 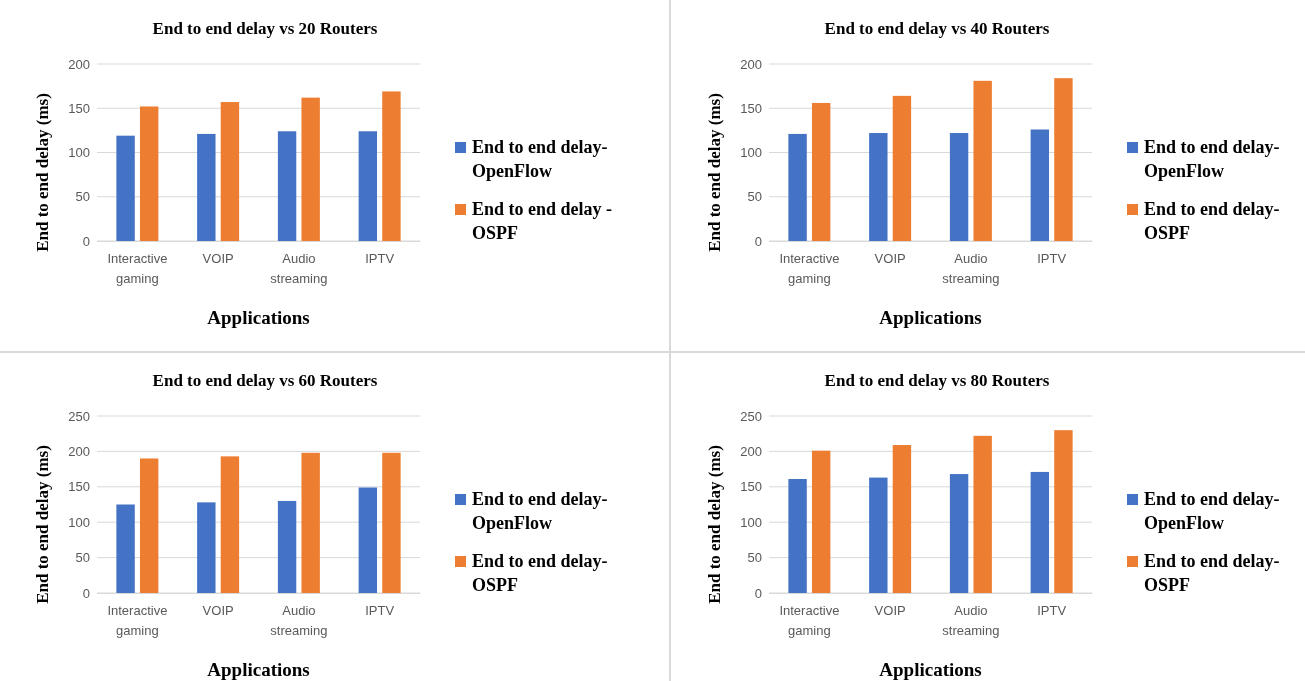 I want to click on chart-title: End to end delay vs 20 Routers, so click(x=265, y=28).